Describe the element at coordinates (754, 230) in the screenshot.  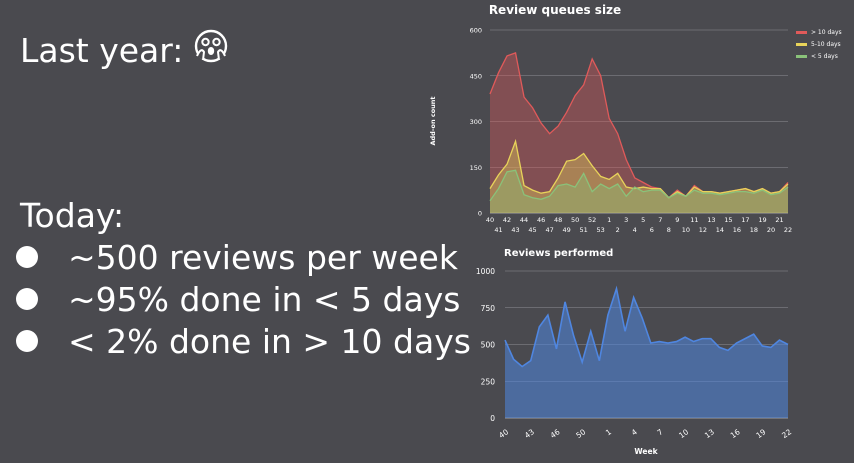
I see `x-tick-label: 18` at that location.